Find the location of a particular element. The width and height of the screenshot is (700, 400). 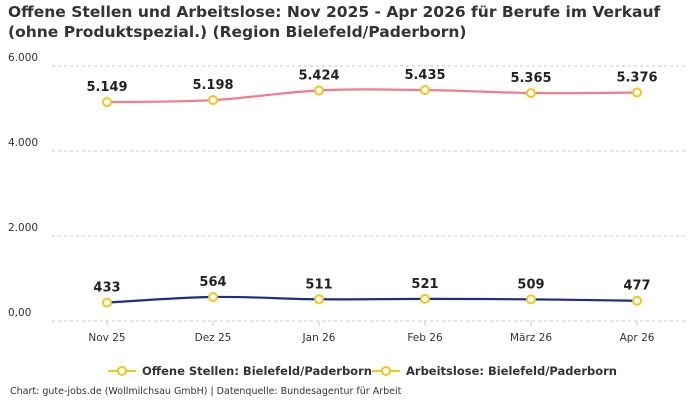

x-tick-label: Feb 26 is located at coordinates (425, 338).